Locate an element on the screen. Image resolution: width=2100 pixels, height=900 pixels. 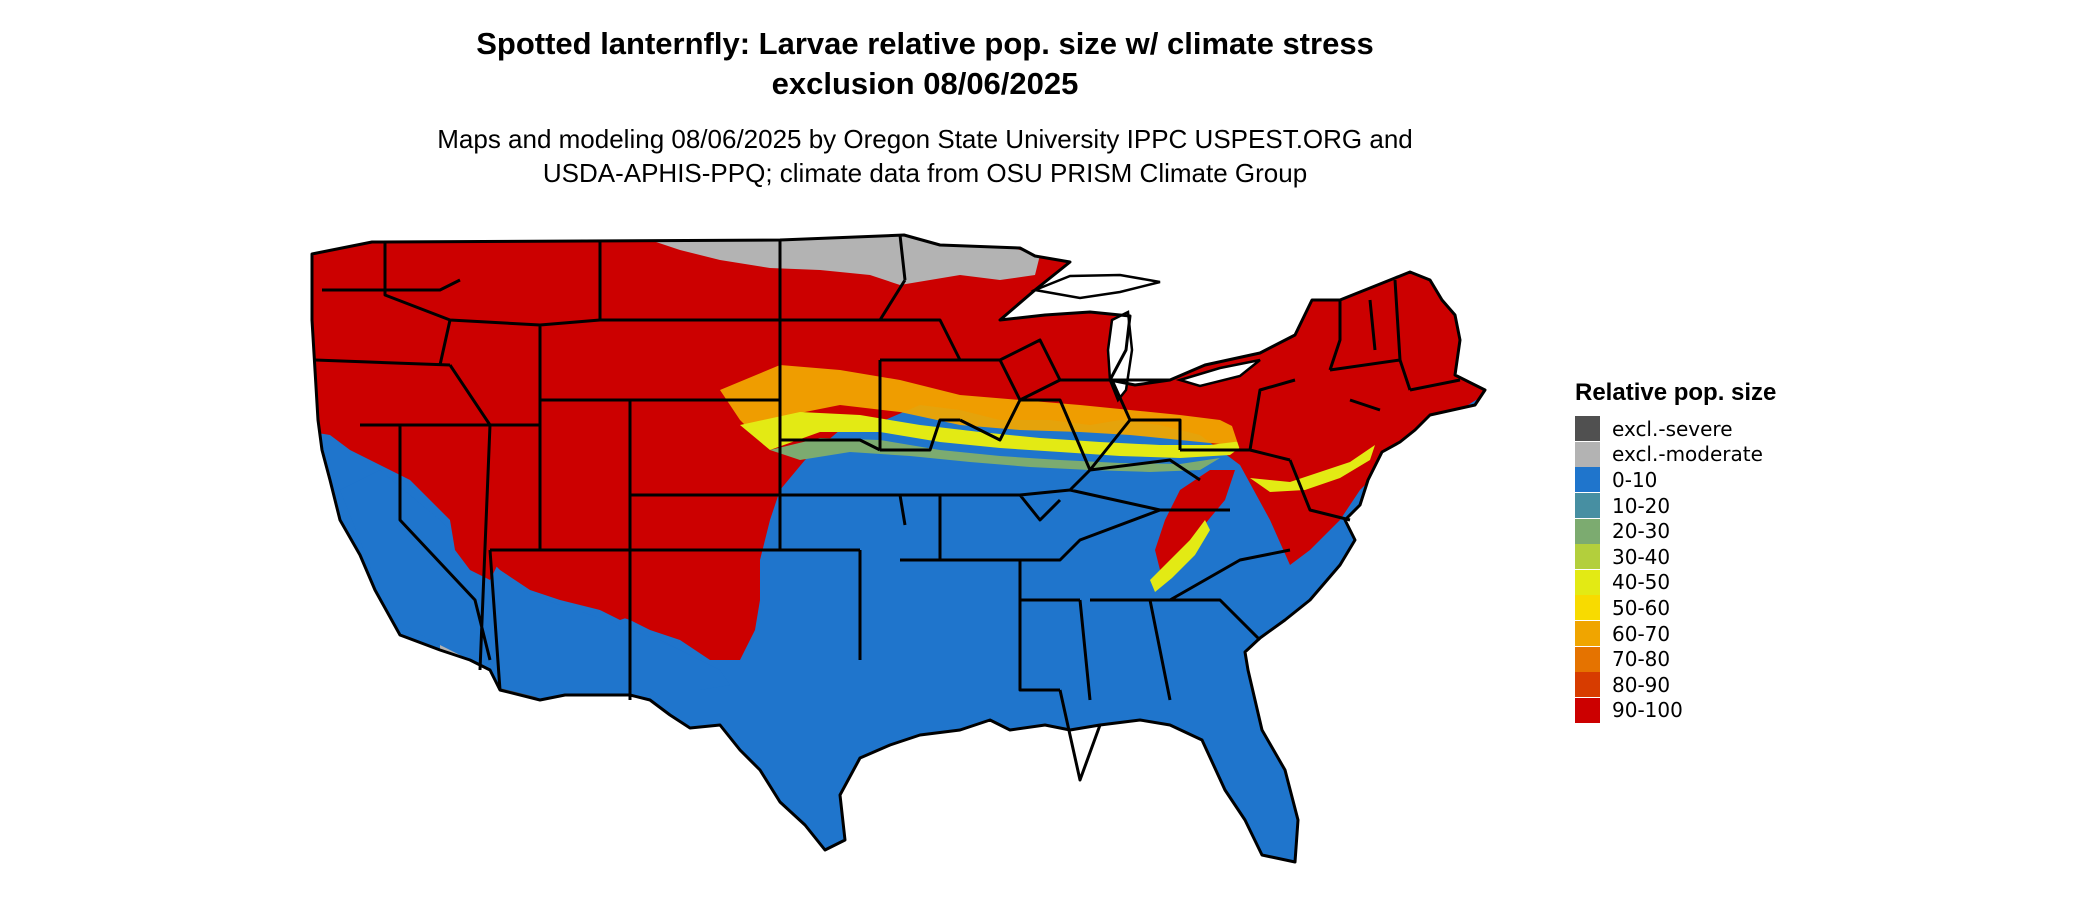
region-40-50-northeast is located at coordinates (1312, 468).